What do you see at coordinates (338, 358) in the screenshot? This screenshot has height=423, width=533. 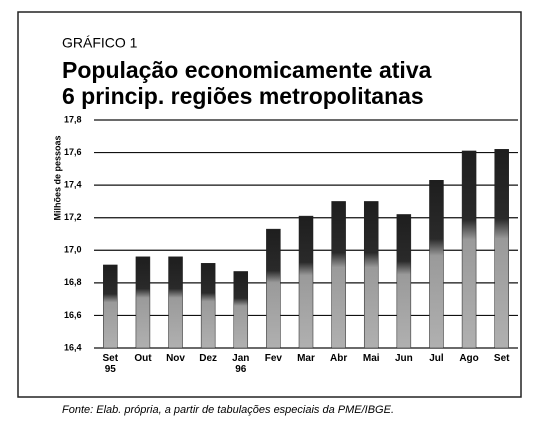 I see `x-tick-label: Abr` at bounding box center [338, 358].